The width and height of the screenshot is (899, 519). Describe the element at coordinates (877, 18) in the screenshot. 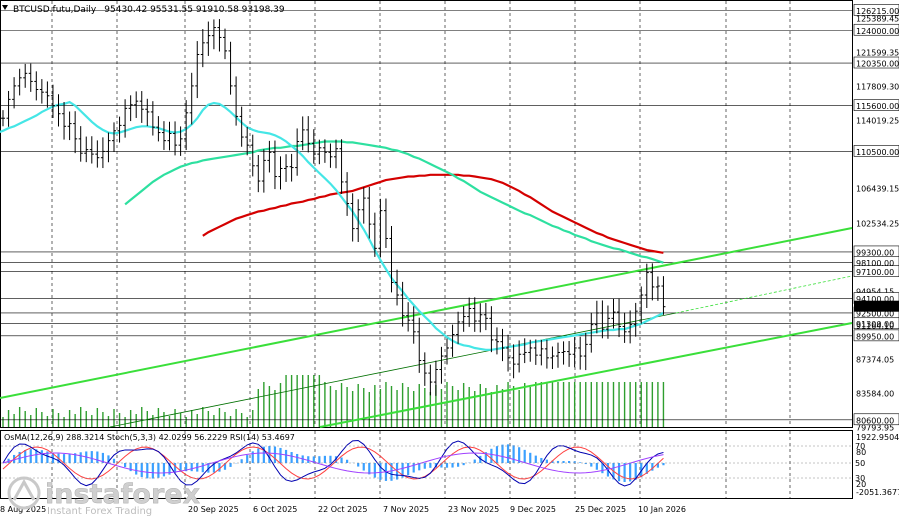

I see `price-label: 125389.45` at that location.